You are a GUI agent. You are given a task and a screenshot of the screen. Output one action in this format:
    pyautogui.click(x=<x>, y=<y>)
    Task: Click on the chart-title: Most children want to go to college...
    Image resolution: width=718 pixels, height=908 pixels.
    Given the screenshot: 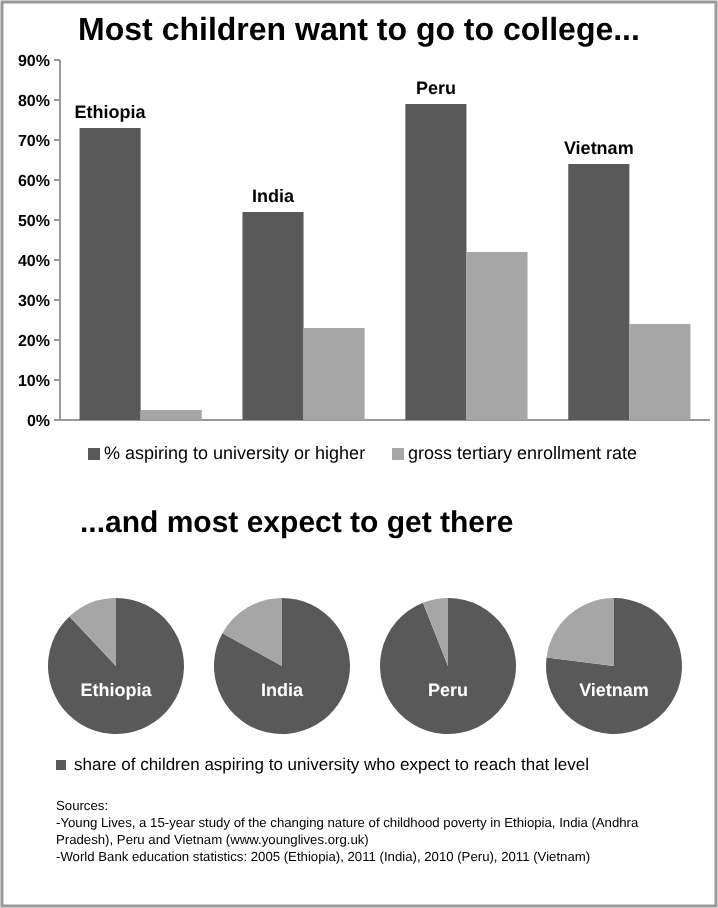 What is the action you would take?
    pyautogui.click(x=359, y=31)
    